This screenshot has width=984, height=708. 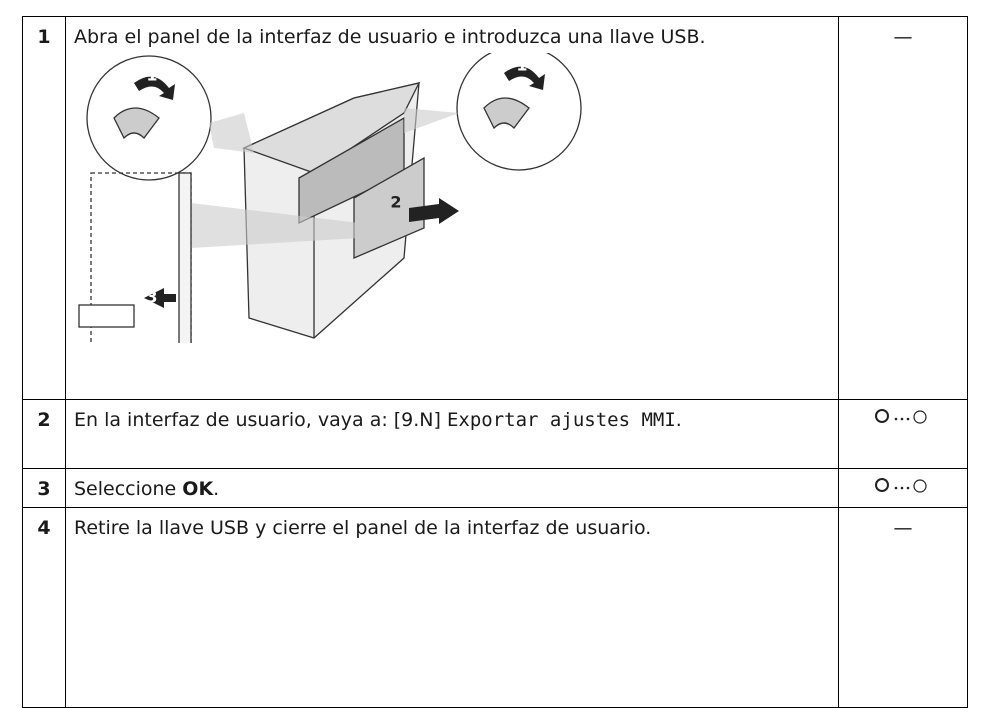 What do you see at coordinates (260, 420) in the screenshot?
I see `instruction: En la interfaz de usuario, vaya a: [9.N]` at bounding box center [260, 420].